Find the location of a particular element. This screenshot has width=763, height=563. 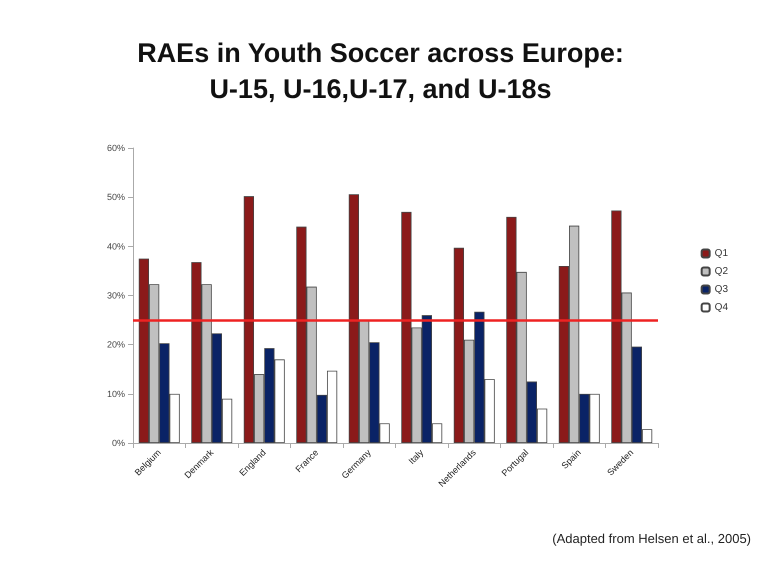

y-tick-label: 10% is located at coordinates (115, 393).